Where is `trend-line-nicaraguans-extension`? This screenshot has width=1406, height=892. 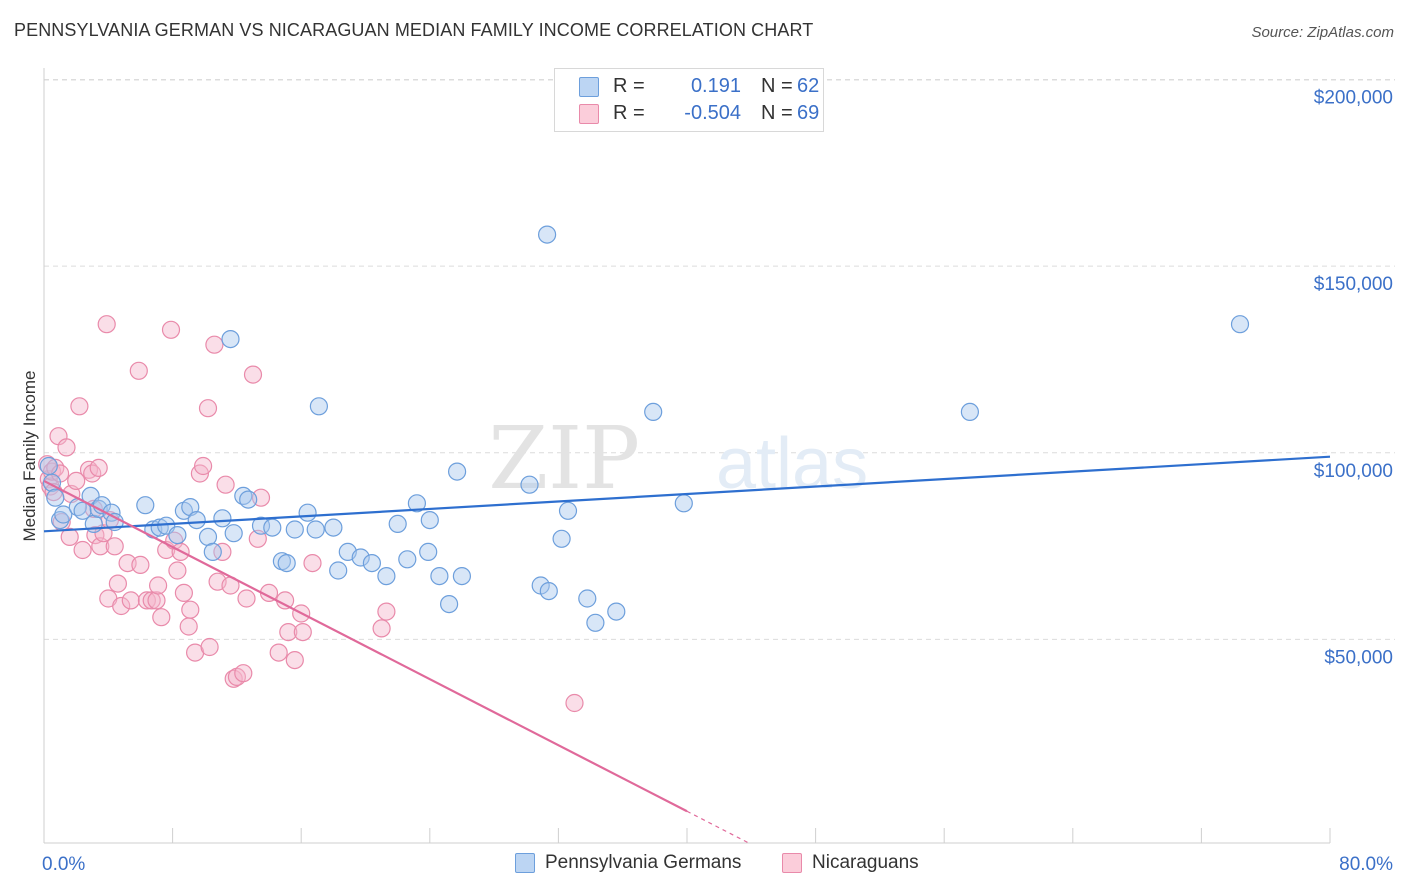
trend-line-nicaraguans-extension is located at coordinates (718, 827).